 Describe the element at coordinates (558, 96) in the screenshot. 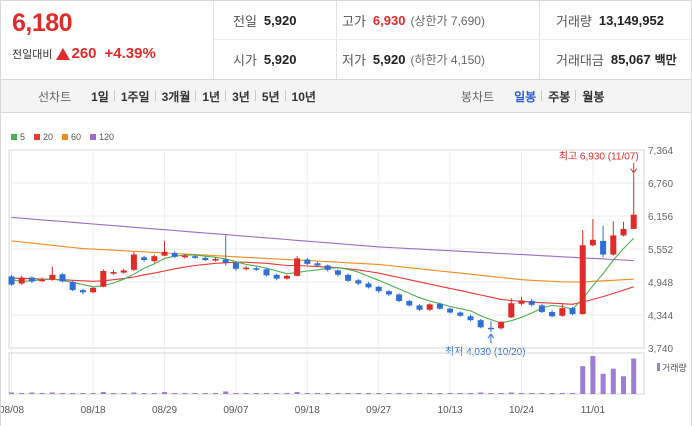

I see `candle-weekly: 주봉` at that location.